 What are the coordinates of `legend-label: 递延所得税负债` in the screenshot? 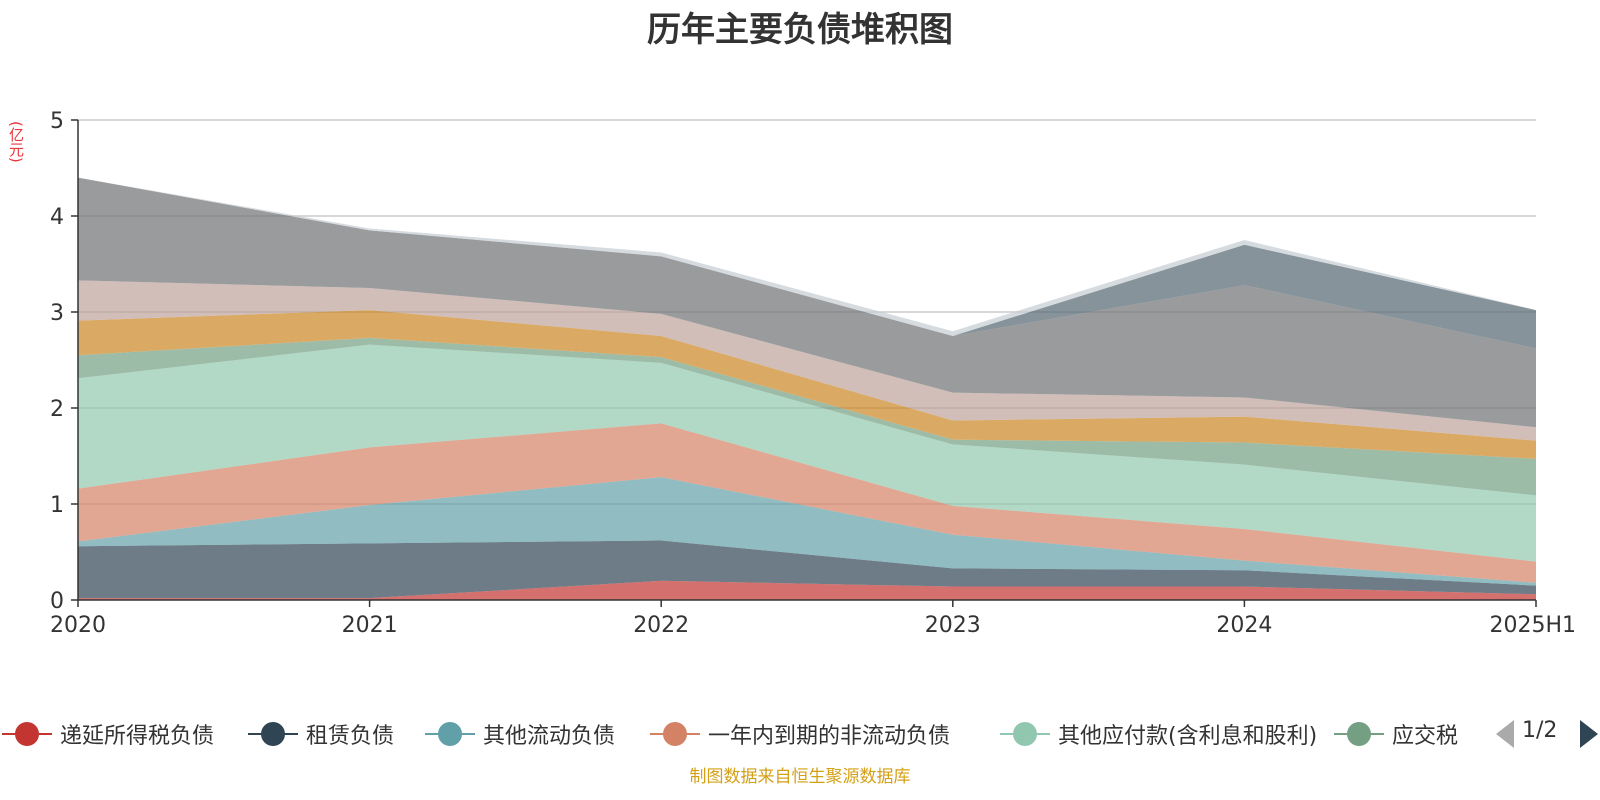 It's located at (137, 736).